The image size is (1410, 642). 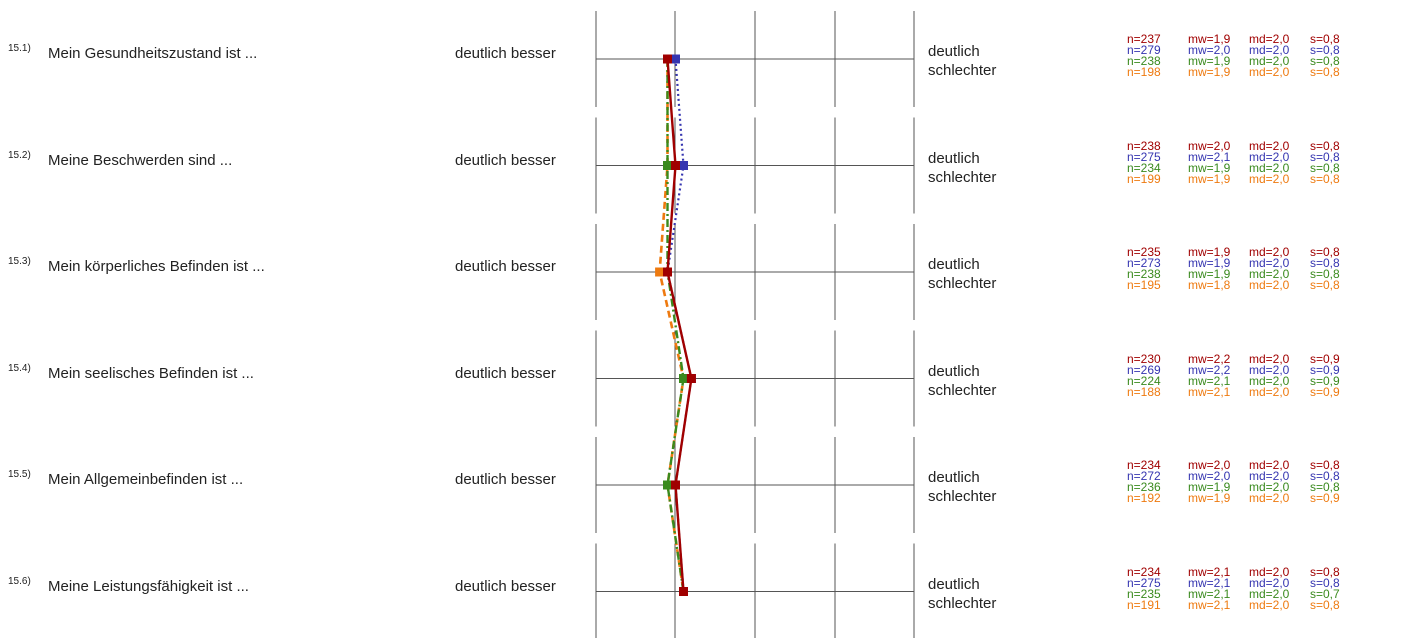 I want to click on stats-line-series-2: n=269 mw=2,2 md=2,0 s=0,9, so click(x=1238, y=370).